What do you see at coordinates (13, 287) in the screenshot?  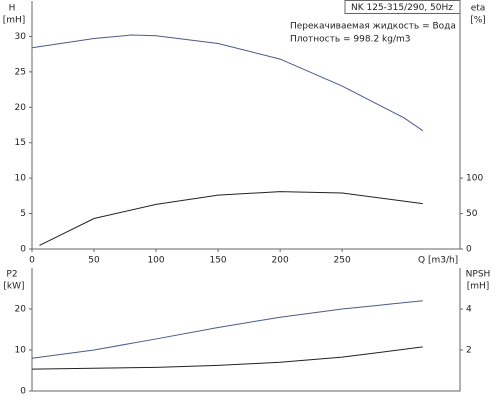 I see `y-unit: [kW]` at bounding box center [13, 287].